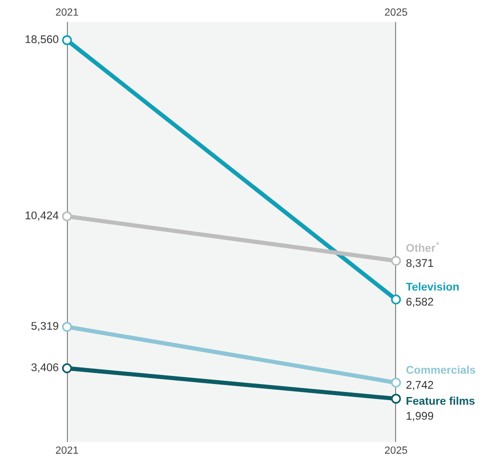 The width and height of the screenshot is (484, 461). I want to click on series-label: Other$^{*}$, so click(423, 247).